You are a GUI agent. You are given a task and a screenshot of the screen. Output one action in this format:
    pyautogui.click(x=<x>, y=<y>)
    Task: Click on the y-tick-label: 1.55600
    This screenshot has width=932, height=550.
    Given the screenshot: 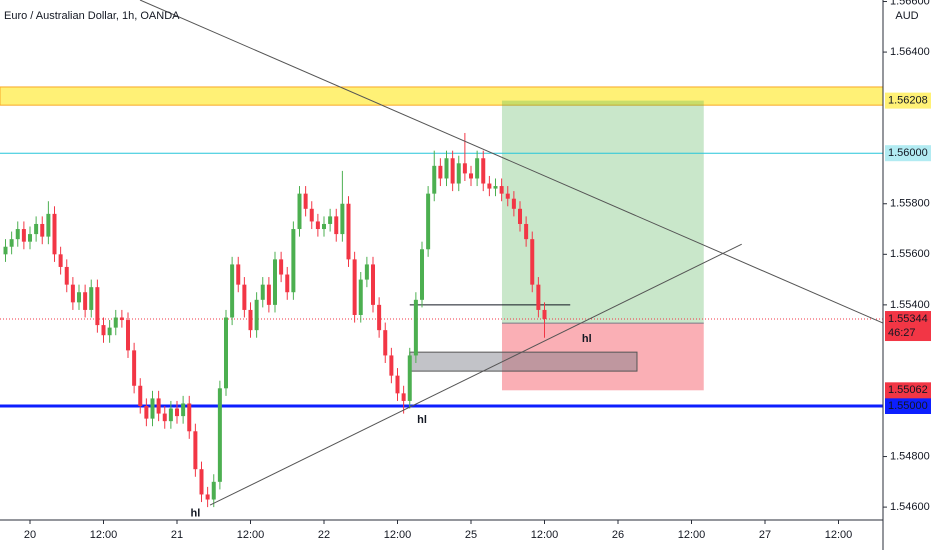 What is the action you would take?
    pyautogui.click(x=910, y=254)
    